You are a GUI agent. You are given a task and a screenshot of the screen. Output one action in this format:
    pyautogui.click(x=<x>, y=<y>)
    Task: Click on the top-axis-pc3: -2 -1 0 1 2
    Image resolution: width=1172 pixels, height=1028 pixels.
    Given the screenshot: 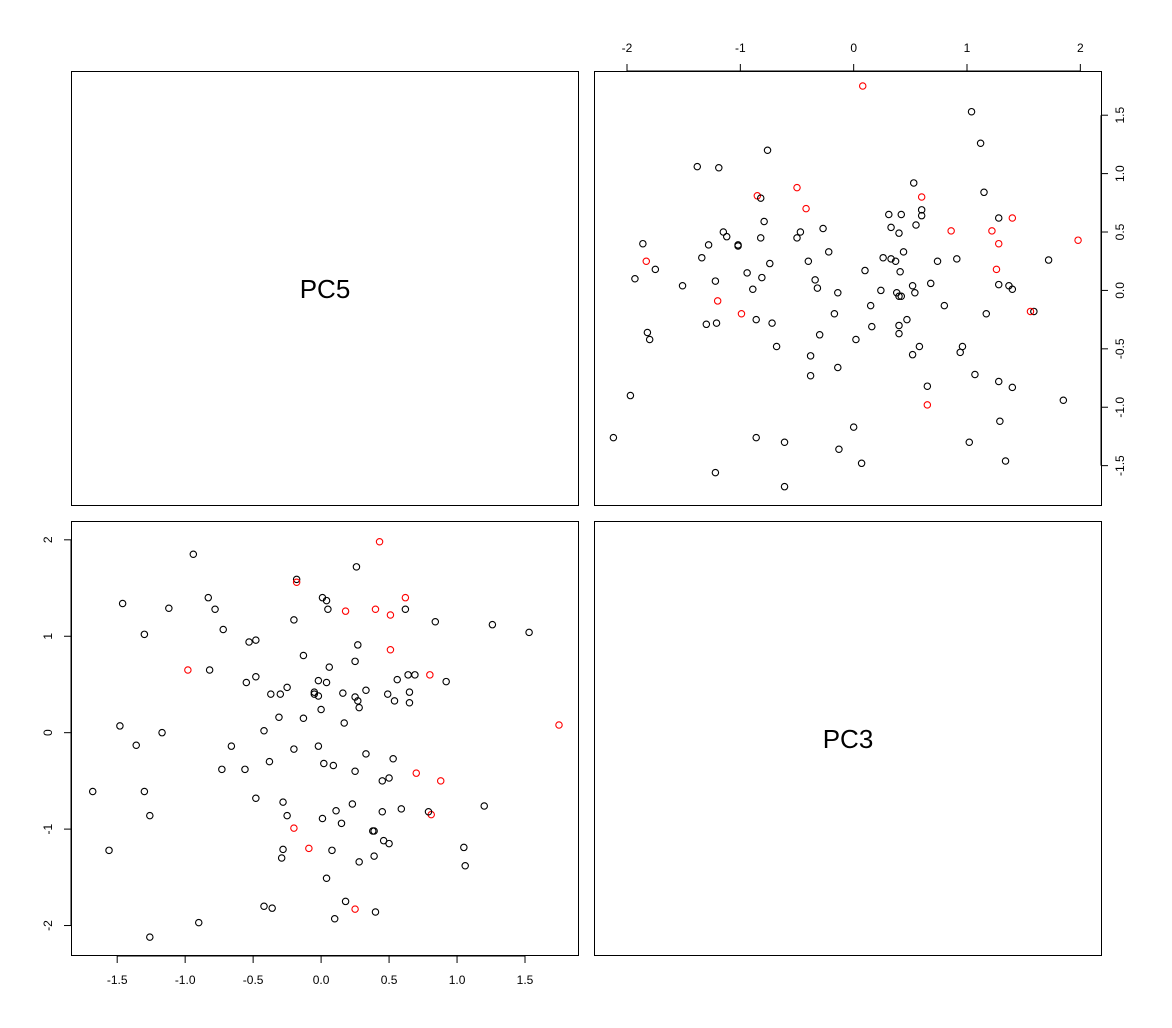 What is the action you would take?
    pyautogui.click(x=853, y=56)
    